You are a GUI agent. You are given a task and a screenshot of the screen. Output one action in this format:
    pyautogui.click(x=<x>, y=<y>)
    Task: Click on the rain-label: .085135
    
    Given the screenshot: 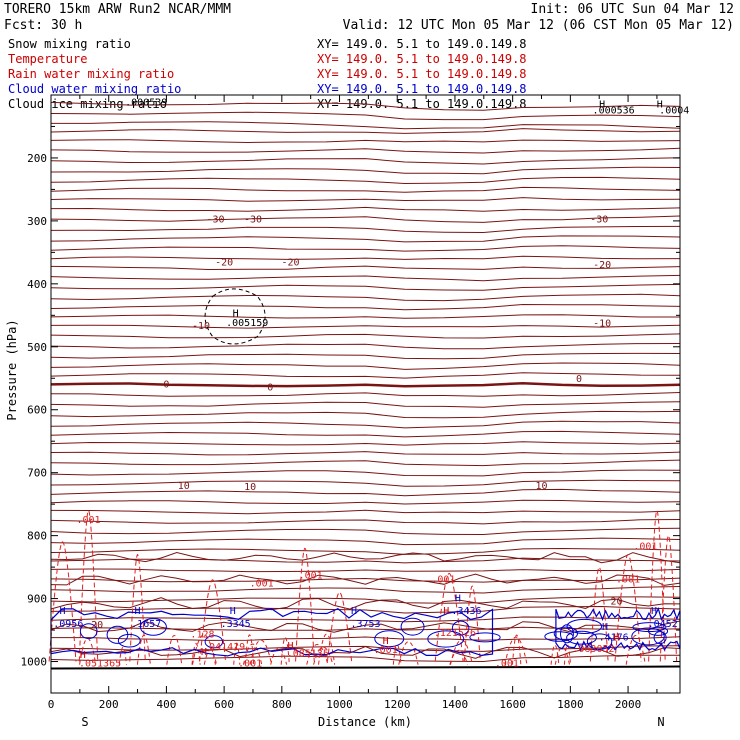 What is the action you would take?
    pyautogui.click(x=308, y=653)
    